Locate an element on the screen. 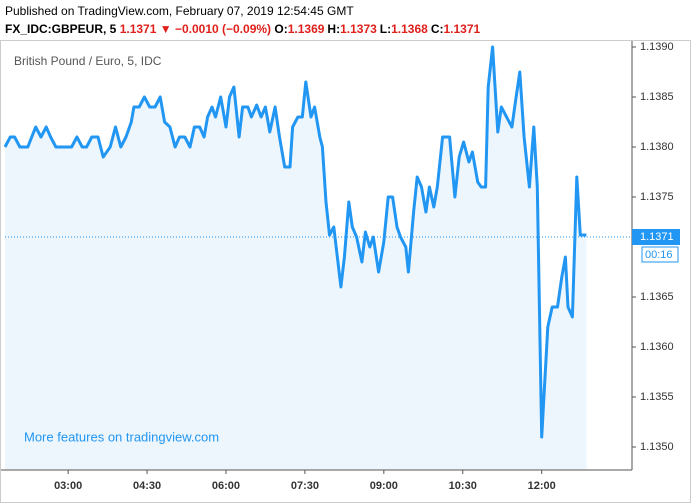  price-label: 1.1371 is located at coordinates (657, 237).